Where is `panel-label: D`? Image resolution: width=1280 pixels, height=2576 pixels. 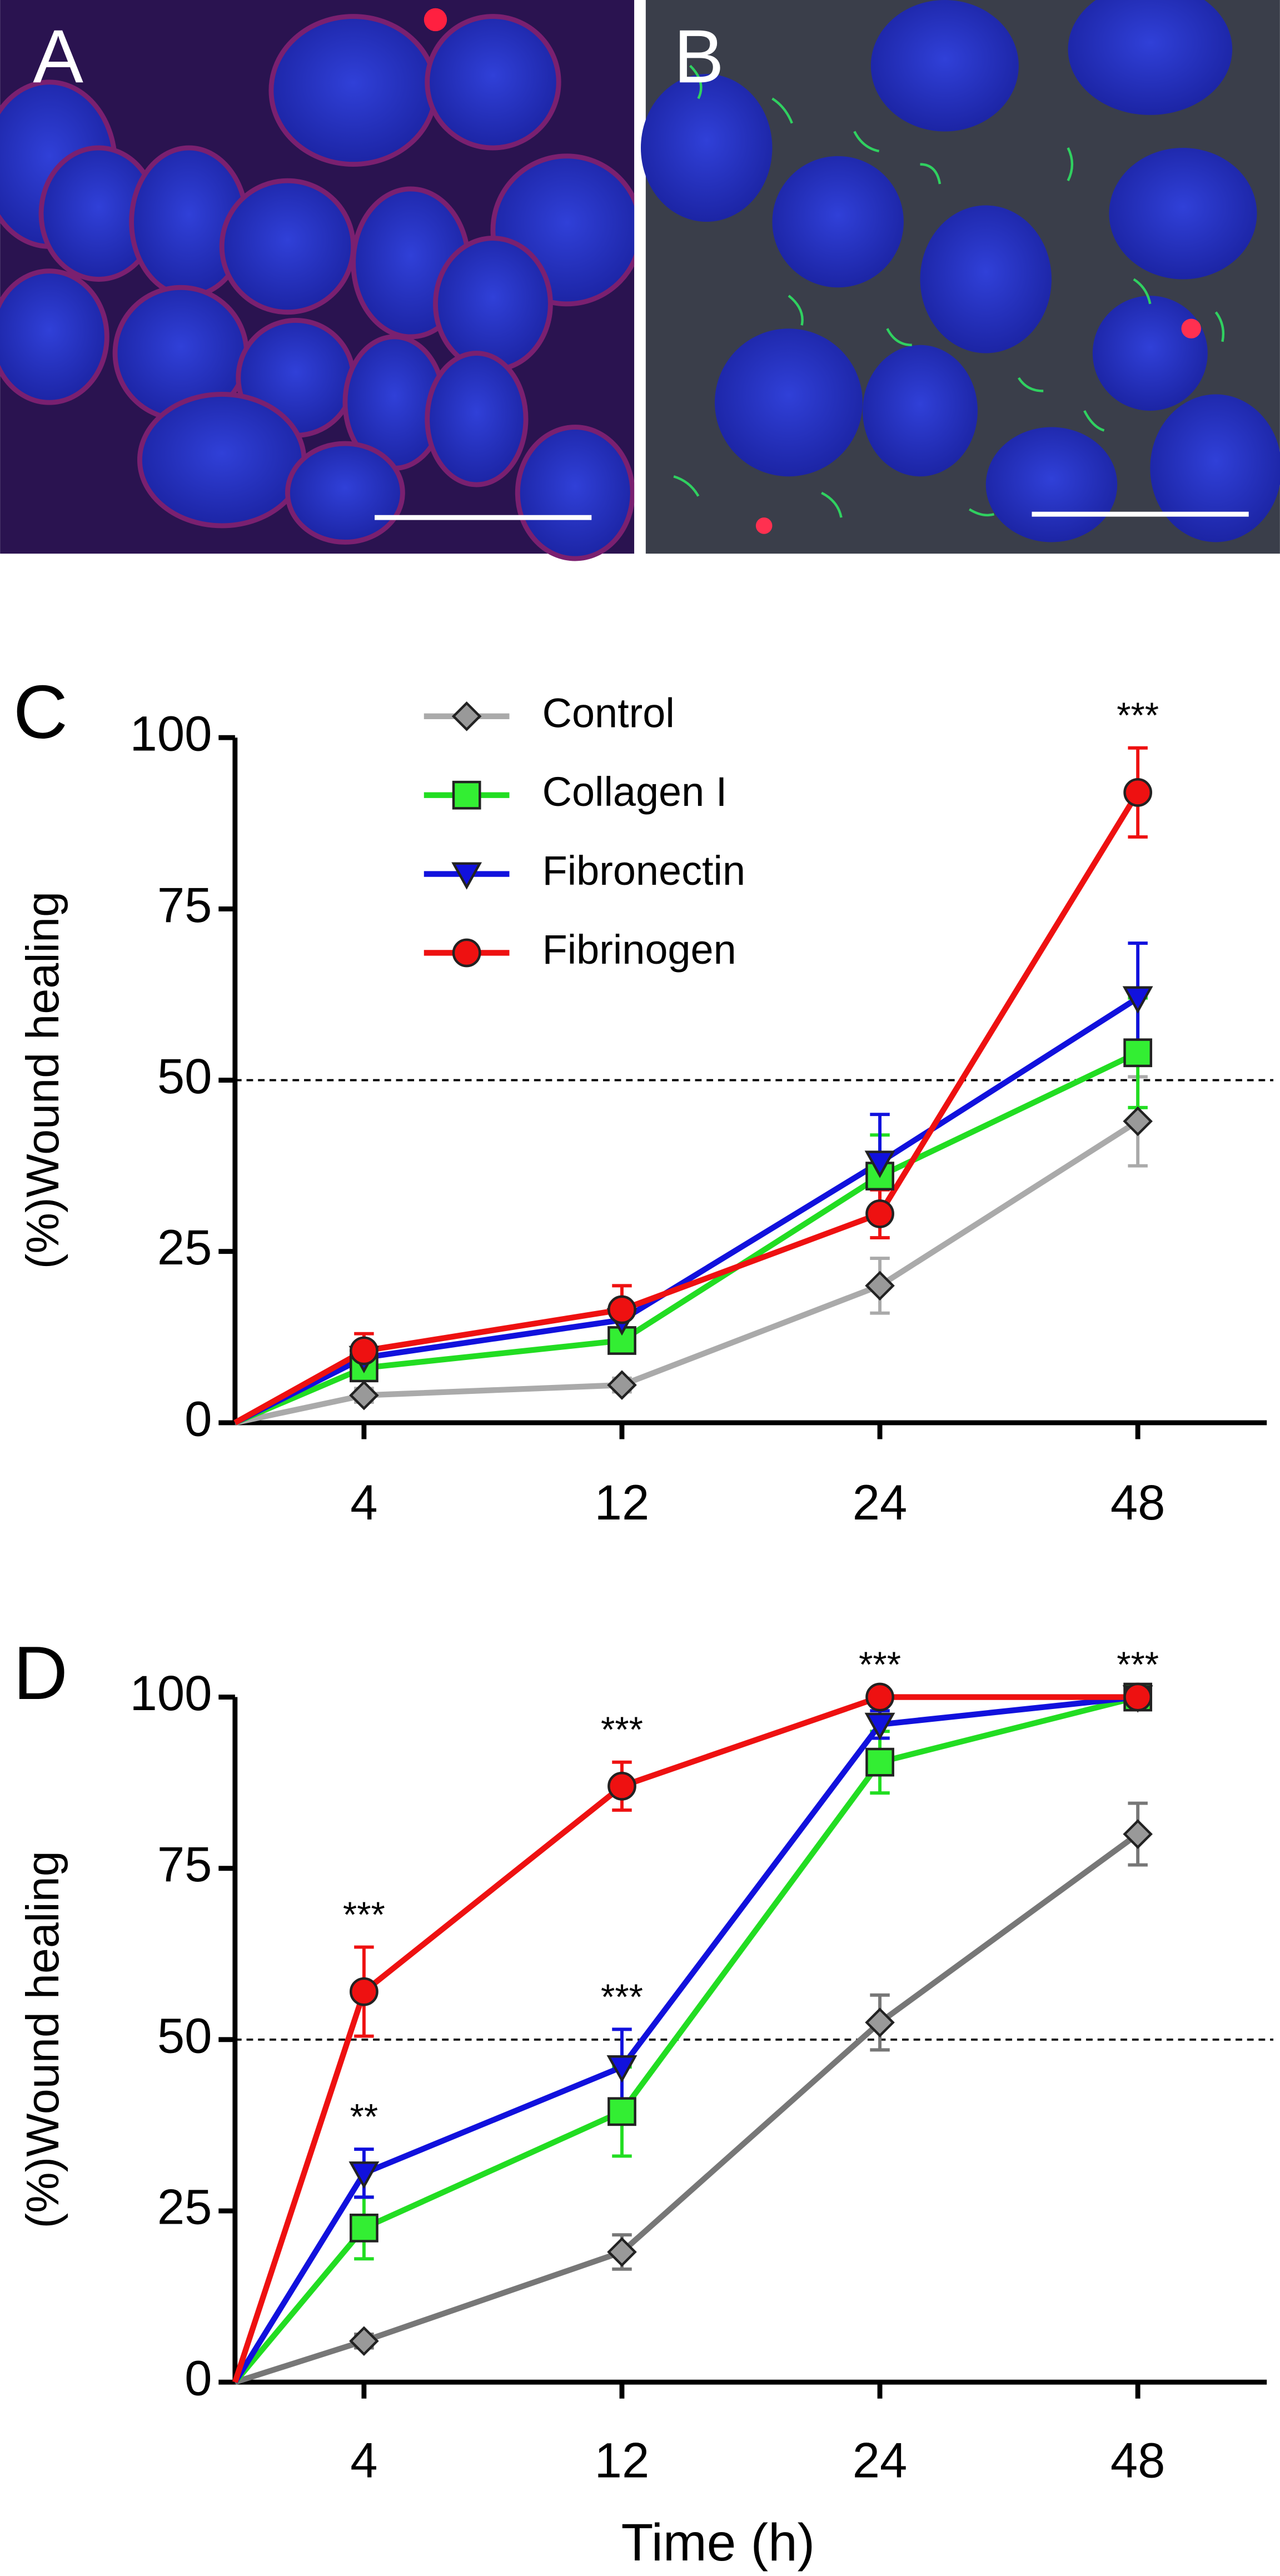 panel-label: D is located at coordinates (40, 1673).